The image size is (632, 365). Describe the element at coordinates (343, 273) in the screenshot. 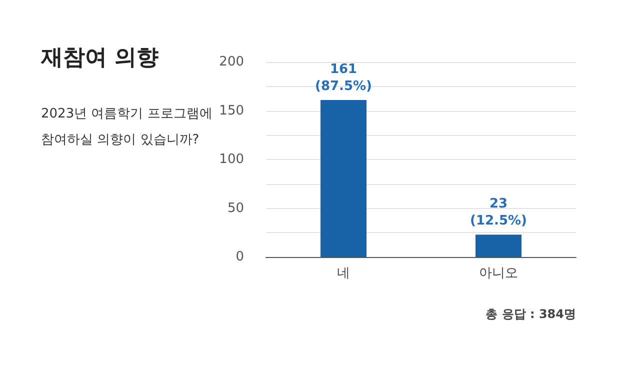

I see `x-tick-label: 네` at that location.